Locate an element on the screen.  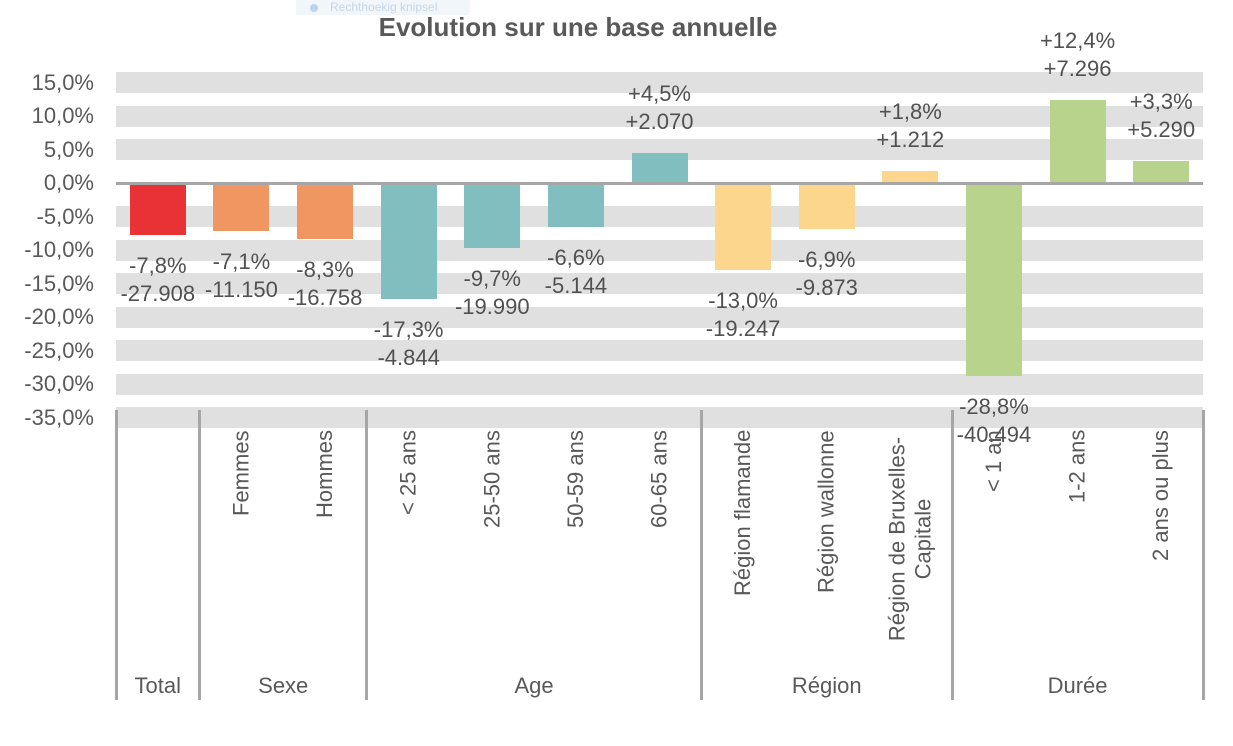
bar-femmes is located at coordinates (241, 207).